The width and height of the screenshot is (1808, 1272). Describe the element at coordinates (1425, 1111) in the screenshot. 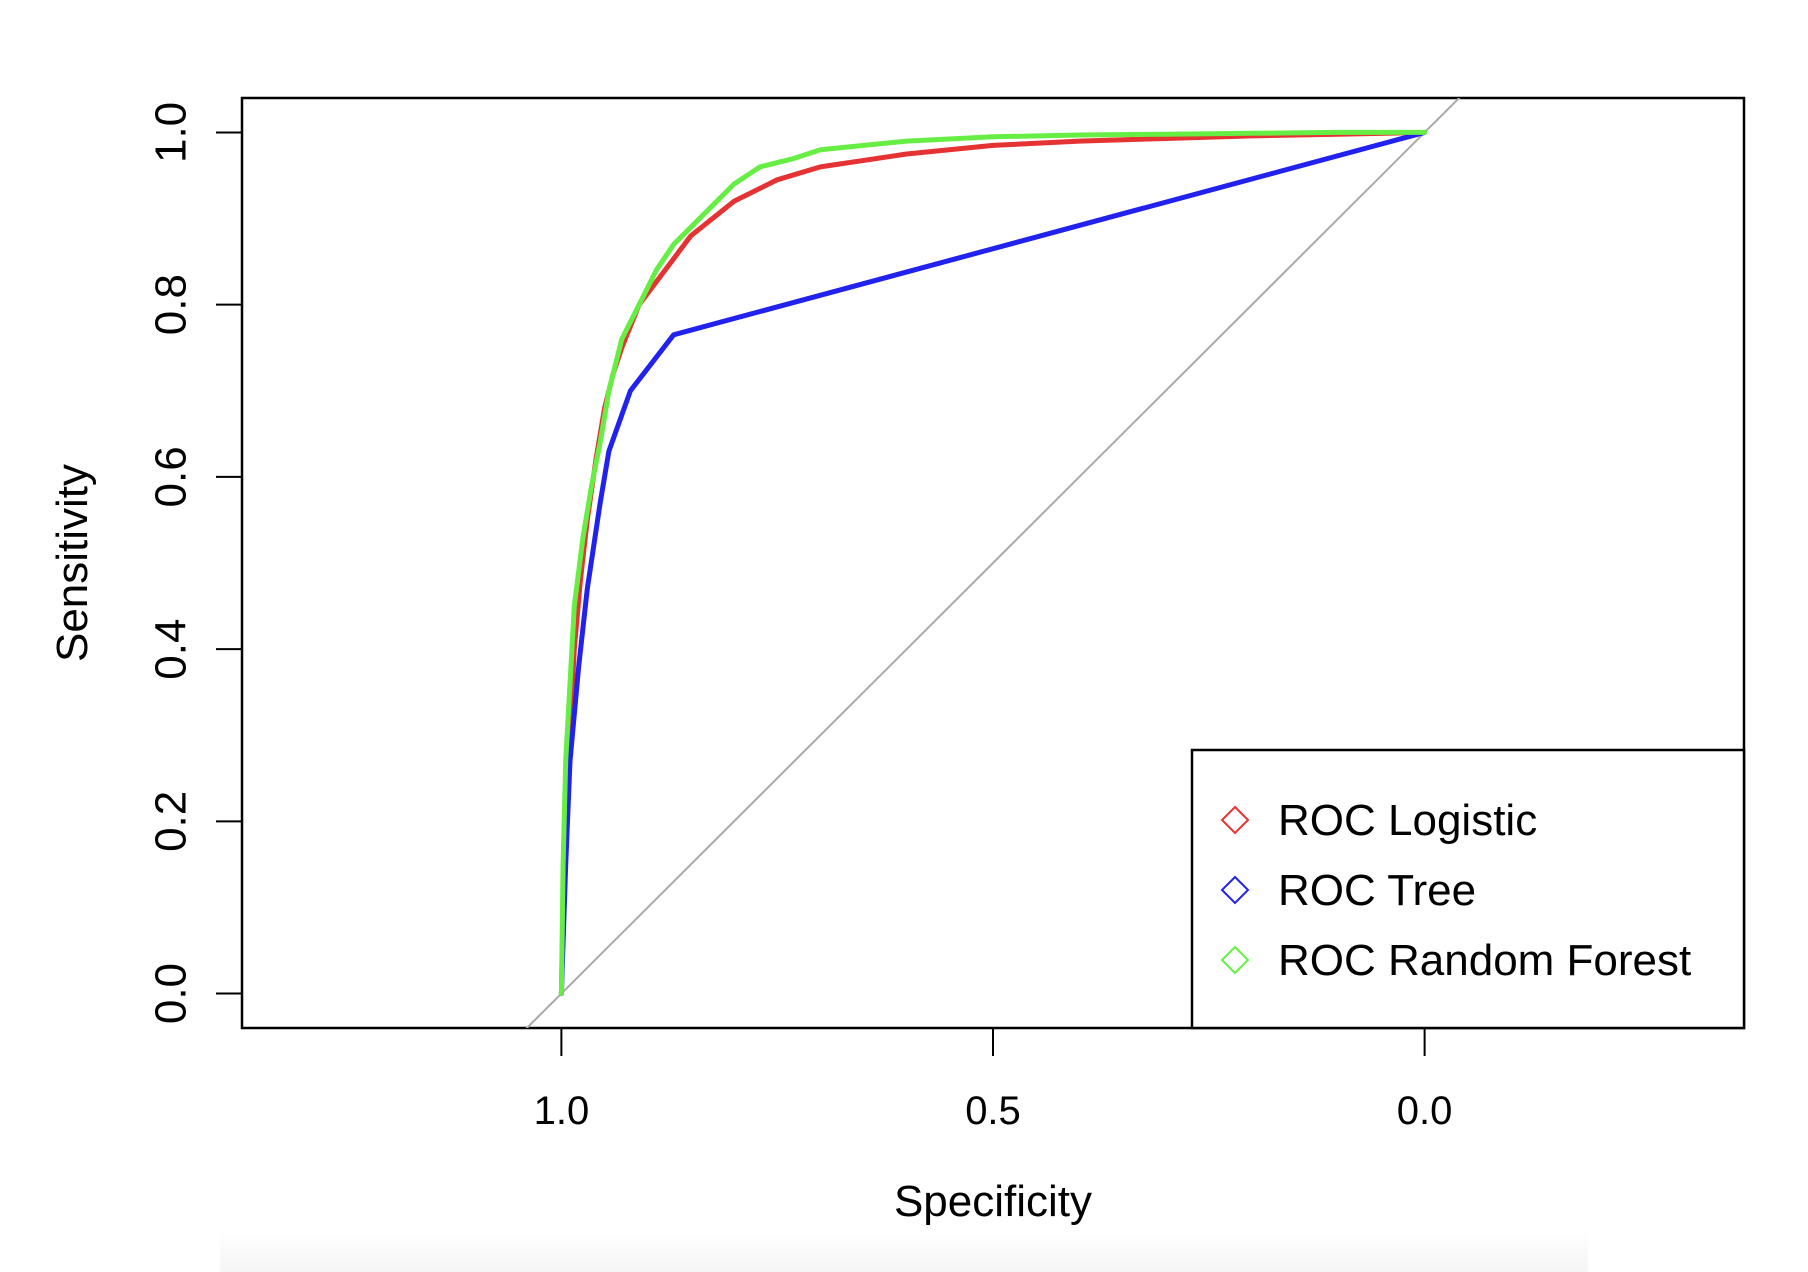

I see `x-tick-label: 0.0` at that location.